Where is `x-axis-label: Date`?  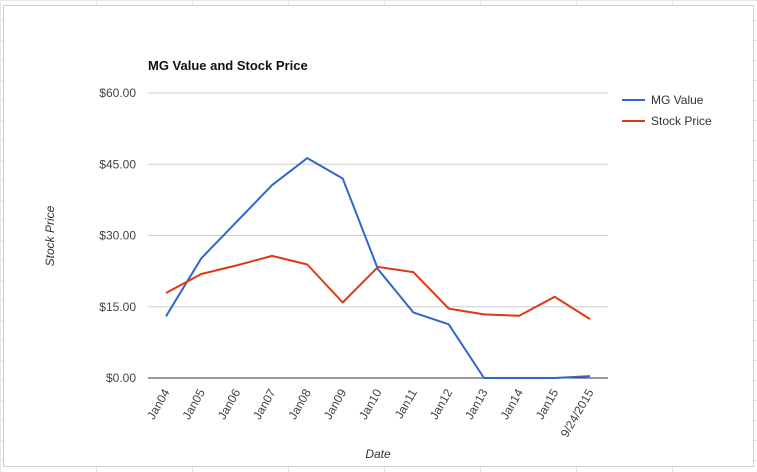 x-axis-label: Date is located at coordinates (378, 454).